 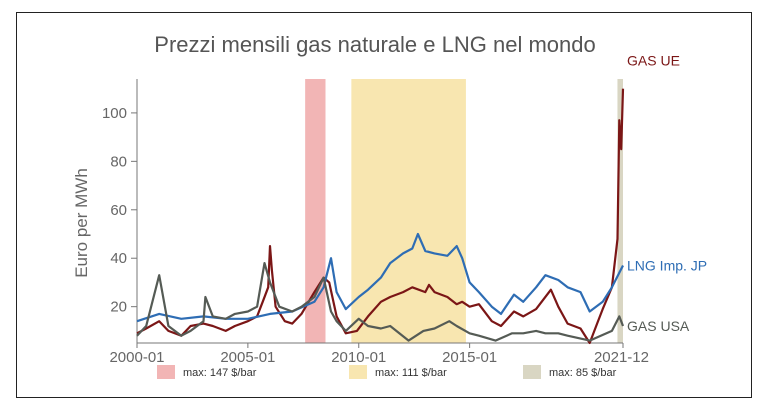 I want to click on y-tick-label: 20, so click(x=118, y=307).